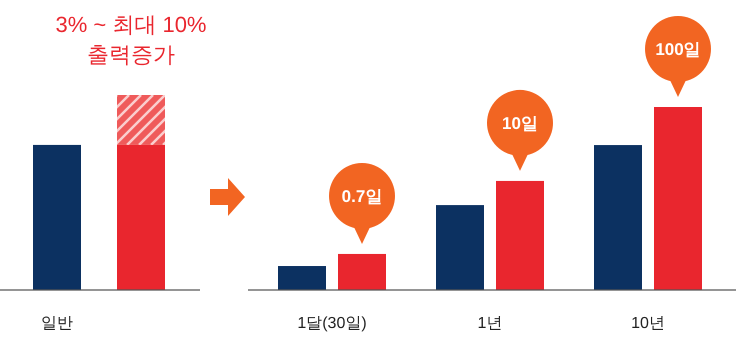  Describe the element at coordinates (648, 323) in the screenshot. I see `x-tick-label: 10년` at that location.